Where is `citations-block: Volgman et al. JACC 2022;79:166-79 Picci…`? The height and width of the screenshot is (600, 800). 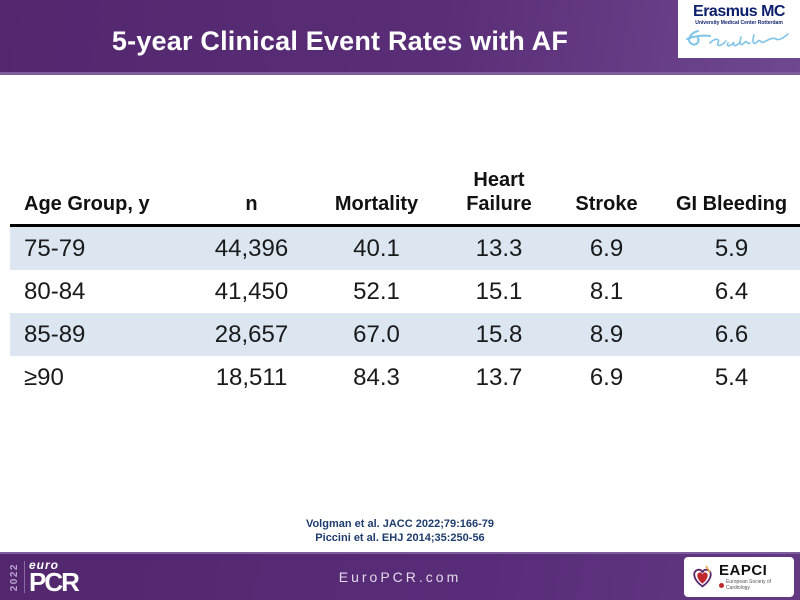 citations-block: Volgman et al. JACC 2022;79:166-79 Picci… is located at coordinates (400, 531).